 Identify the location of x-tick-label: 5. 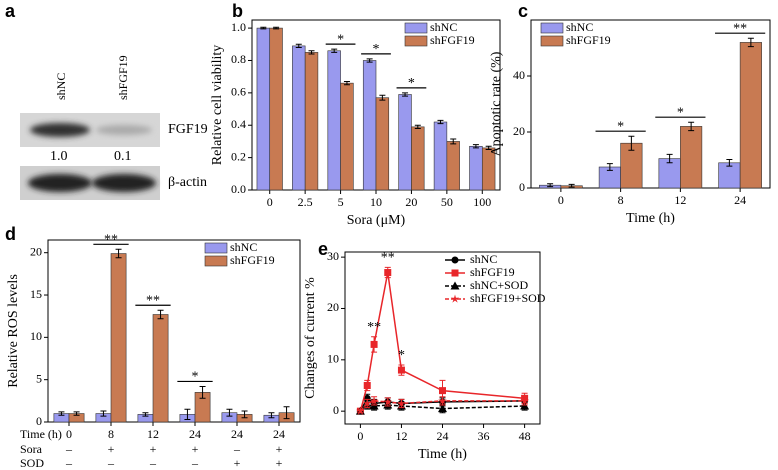
(341, 202).